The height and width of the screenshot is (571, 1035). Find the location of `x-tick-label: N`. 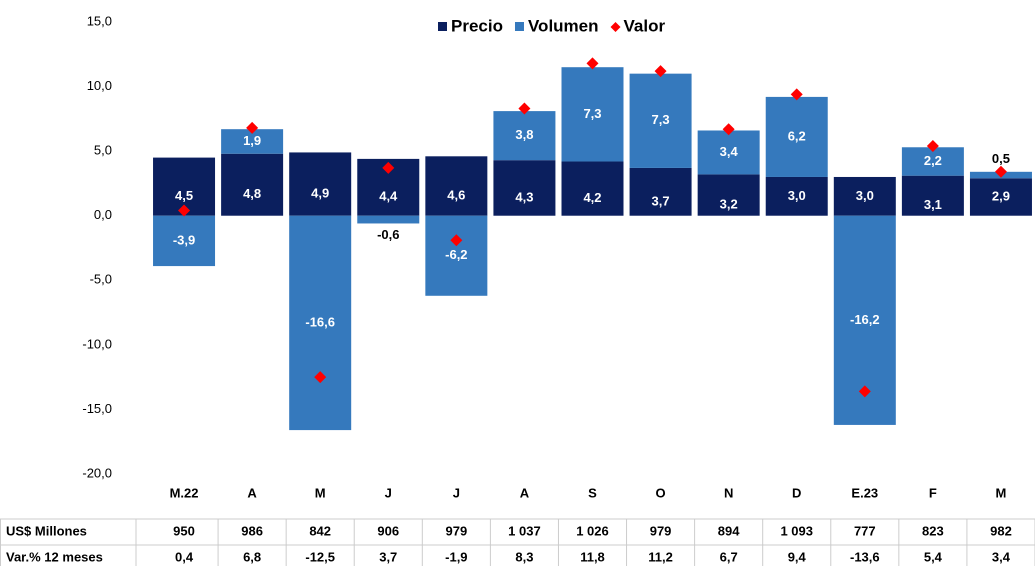

x-tick-label: N is located at coordinates (728, 492).